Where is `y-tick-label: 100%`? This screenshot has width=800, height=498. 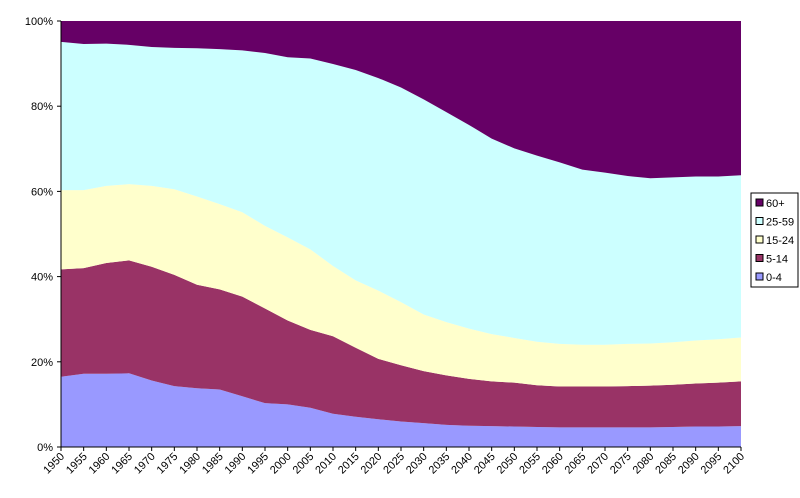
y-tick-label: 100% is located at coordinates (39, 22).